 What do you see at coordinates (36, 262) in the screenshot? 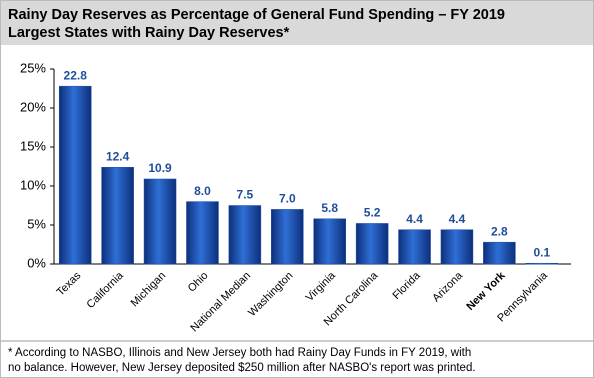
I see `y-tick-label: 0%` at bounding box center [36, 262].